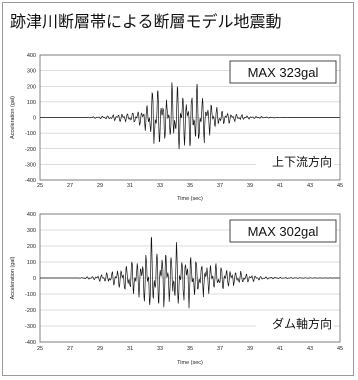 This screenshot has height=380, width=358. I want to click on x-tick-label-1-5: 35, so click(190, 349).